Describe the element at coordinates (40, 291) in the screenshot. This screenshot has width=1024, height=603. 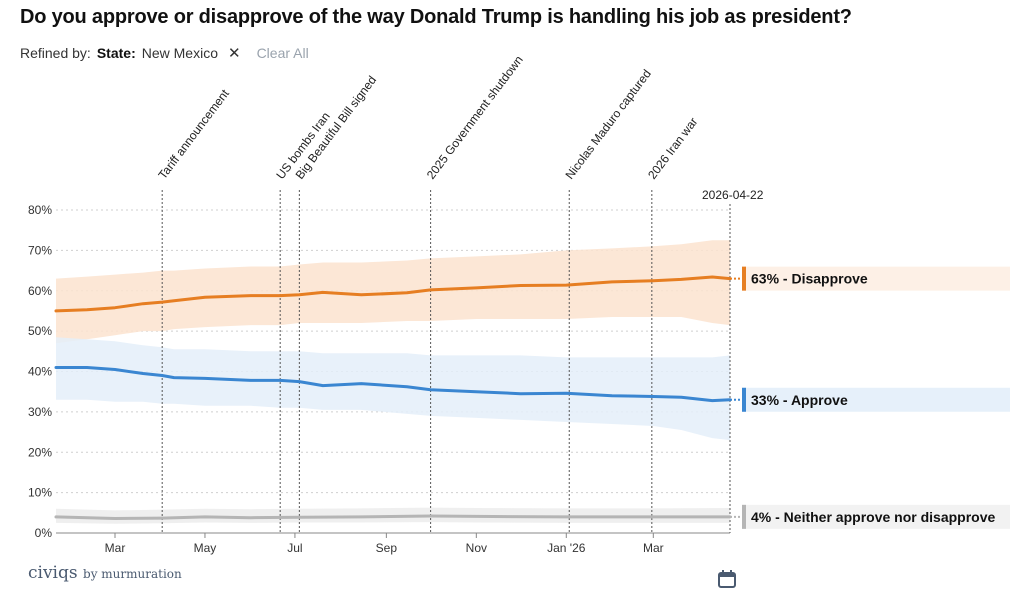
I see `y-tick-label: 60%` at that location.